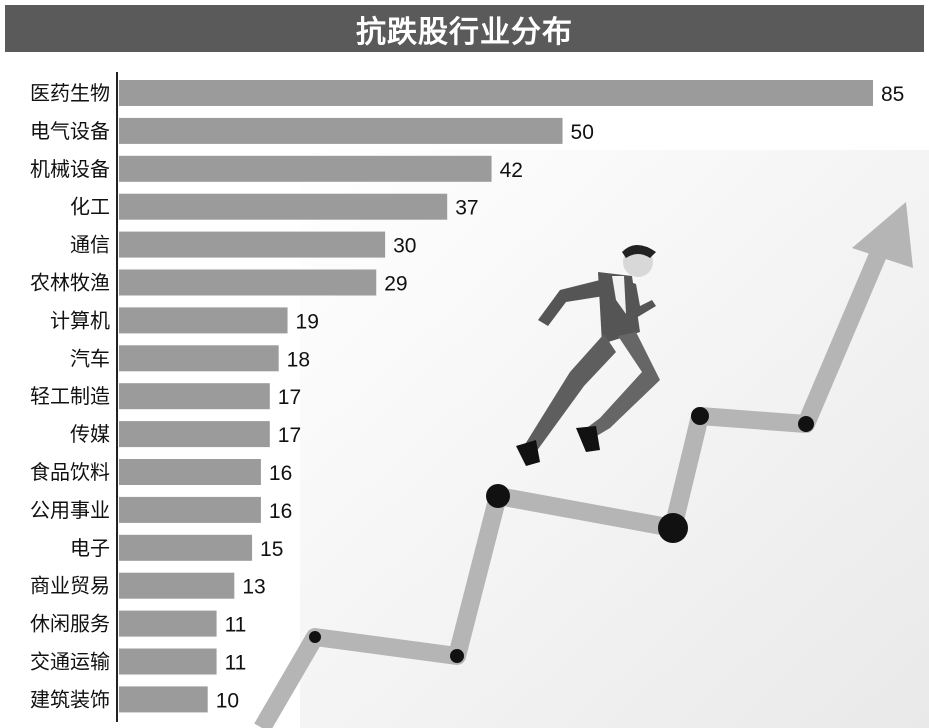 The height and width of the screenshot is (728, 929). What do you see at coordinates (271, 549) in the screenshot?
I see `value-label: 15` at bounding box center [271, 549].